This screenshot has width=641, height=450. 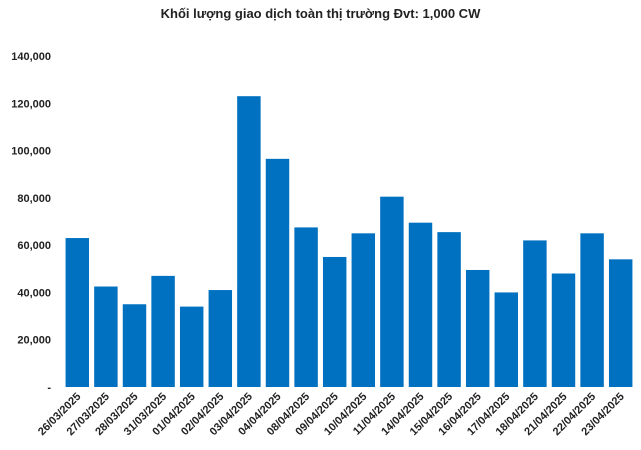 What do you see at coordinates (34, 341) in the screenshot?
I see `y-tick-label: 20,000` at bounding box center [34, 341].